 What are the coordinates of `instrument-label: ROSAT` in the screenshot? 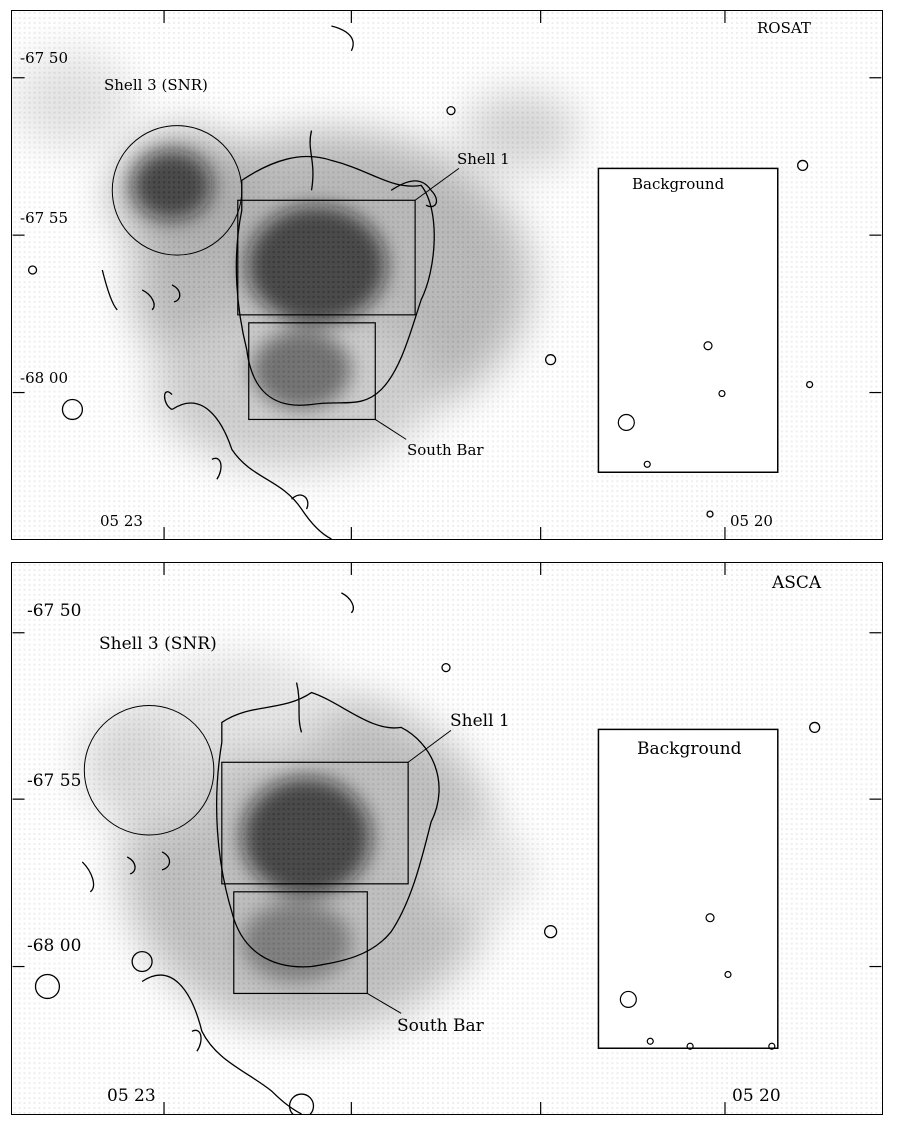 It's located at (784, 28).